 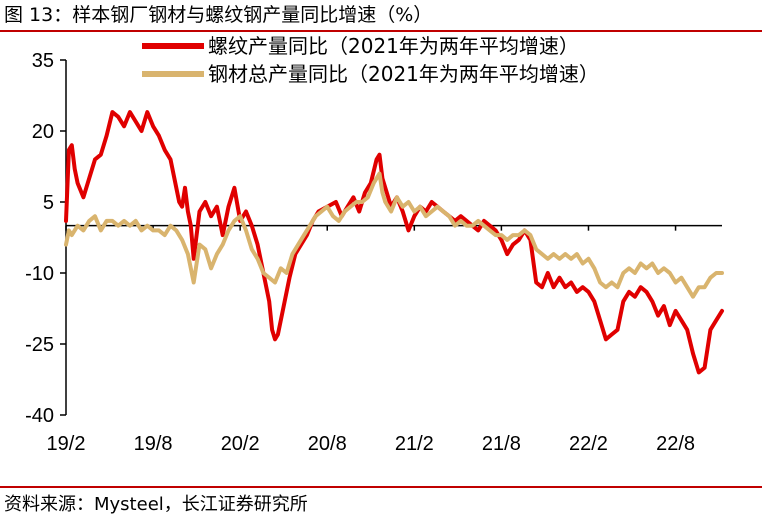 I want to click on x-tick-label: 19/2, so click(x=66, y=444).